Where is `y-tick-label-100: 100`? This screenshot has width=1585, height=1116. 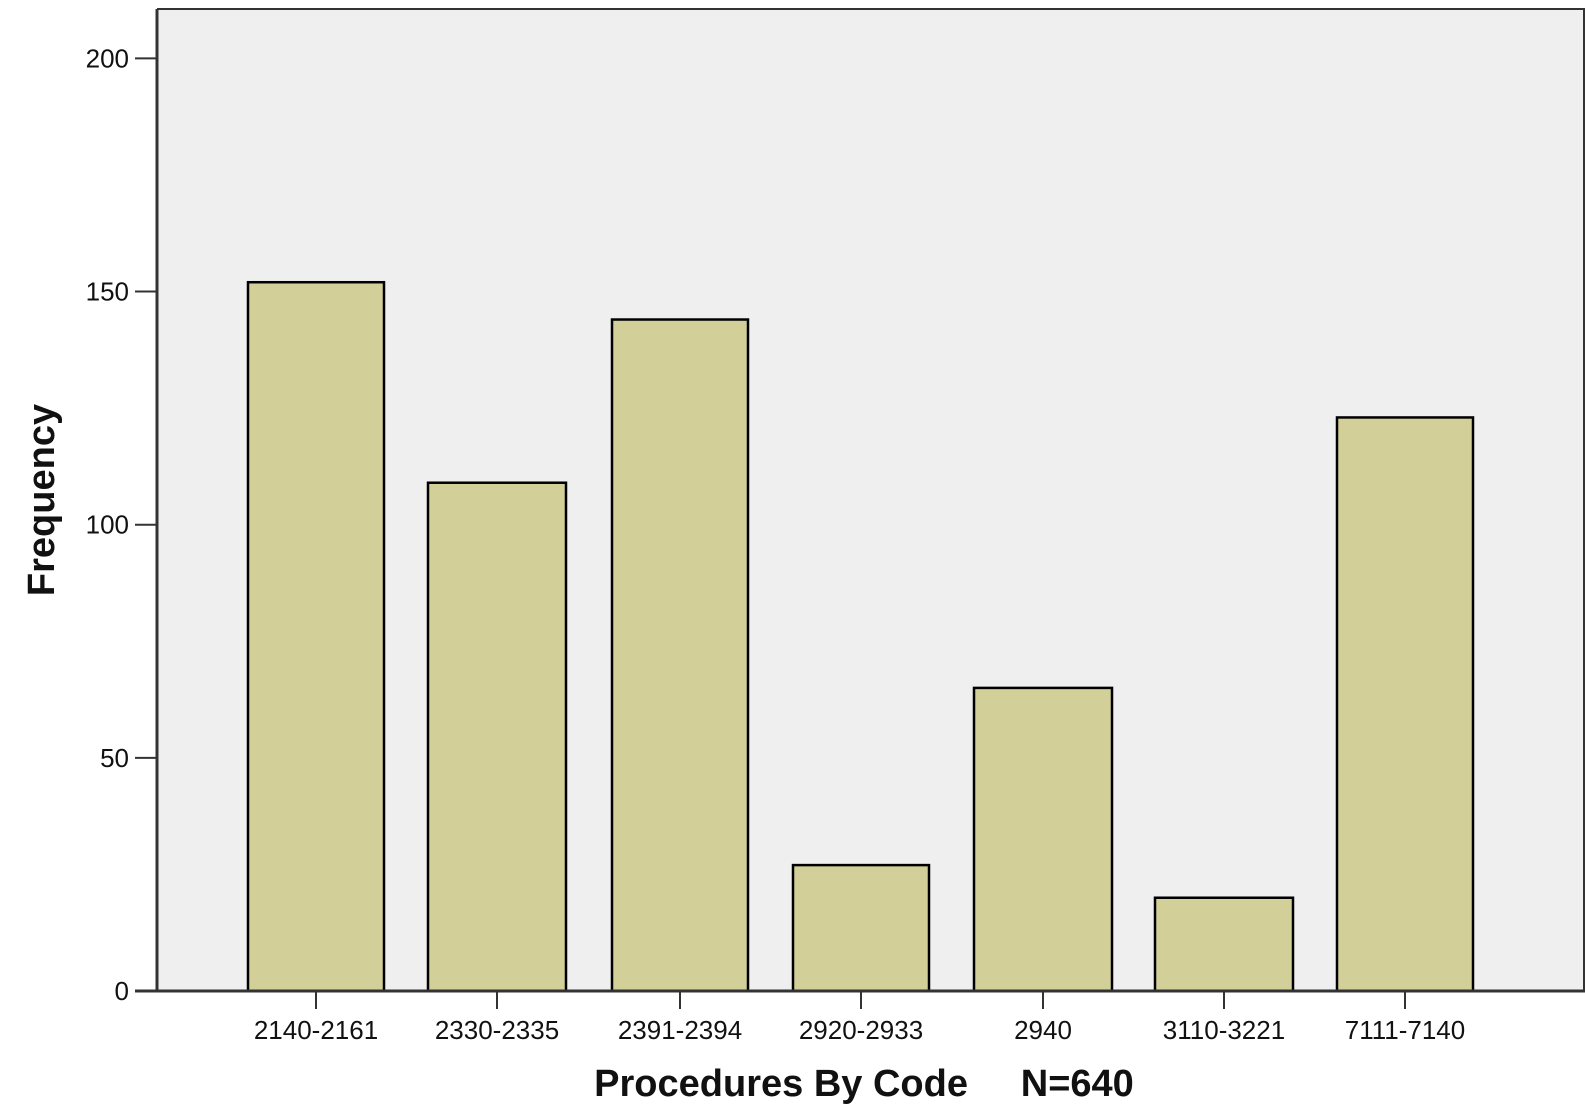 y-tick-label-100: 100 is located at coordinates (107, 525).